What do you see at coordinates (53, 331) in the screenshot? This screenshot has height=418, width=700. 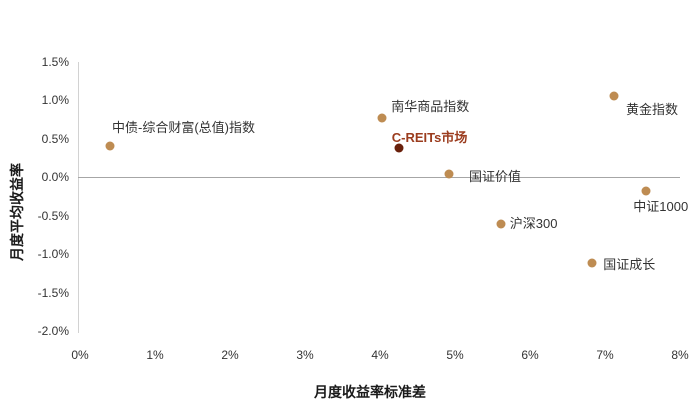 I see `y-tick-label: -2.0%` at bounding box center [53, 331].